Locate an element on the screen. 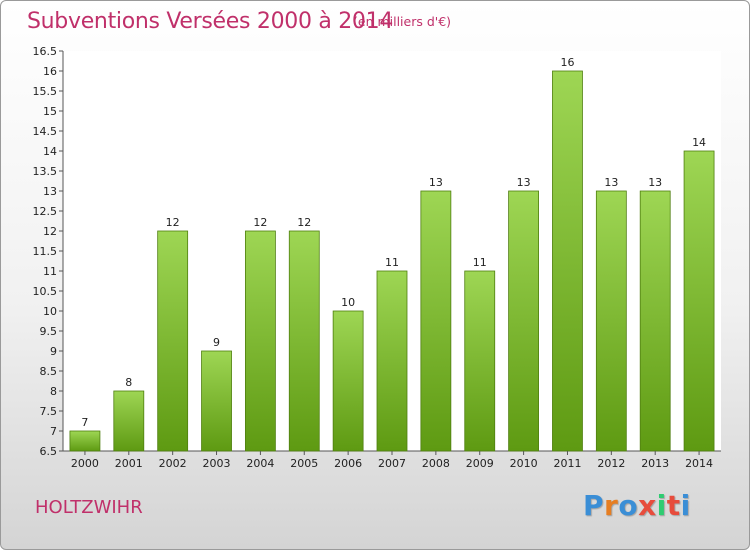 This screenshot has width=750, height=550. y-tick-label: 16.5 is located at coordinates (45, 51).